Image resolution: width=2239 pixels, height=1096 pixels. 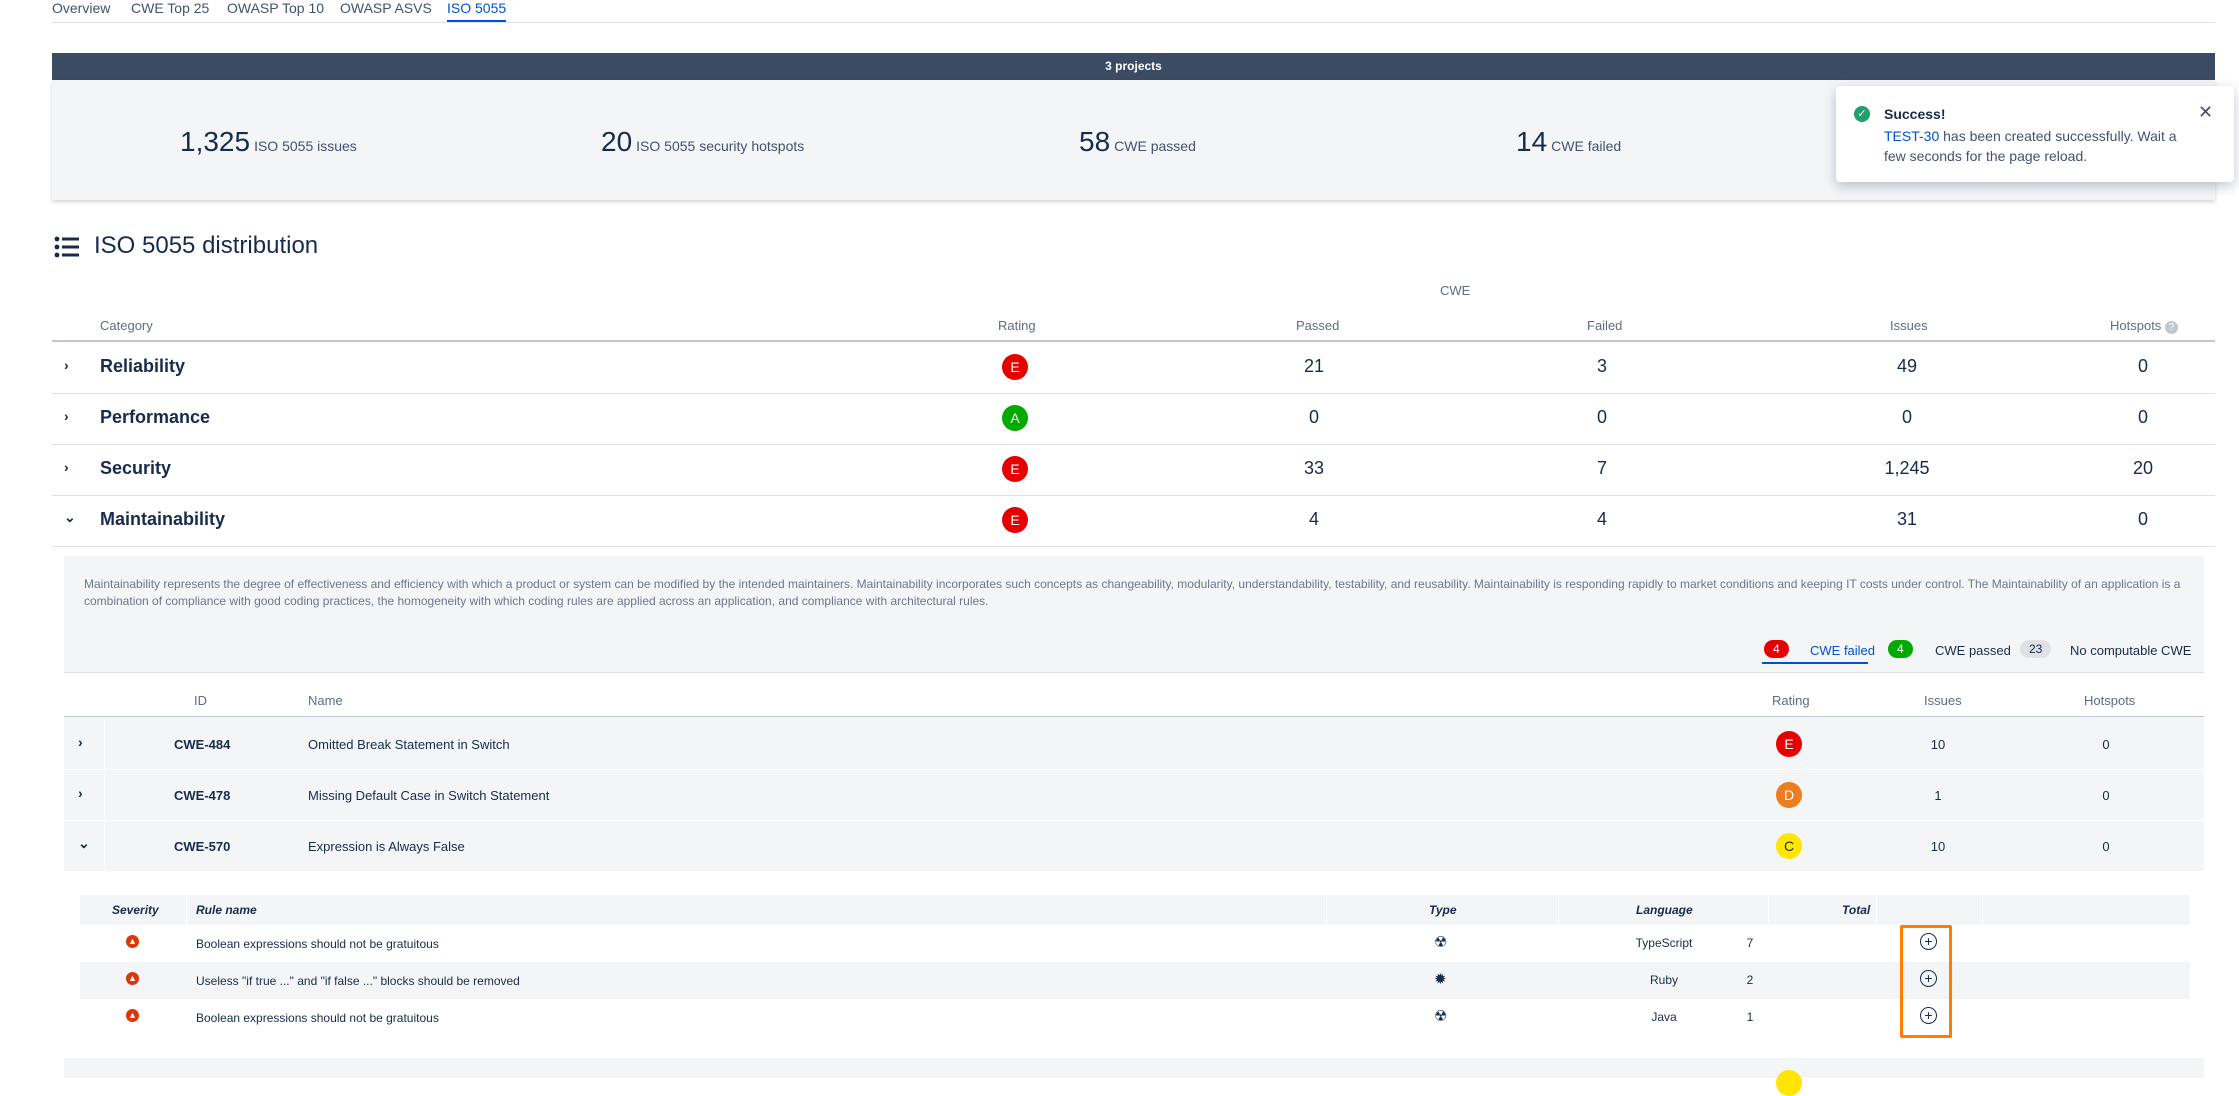 What do you see at coordinates (202, 795) in the screenshot?
I see `cwe-id: CWE-478` at bounding box center [202, 795].